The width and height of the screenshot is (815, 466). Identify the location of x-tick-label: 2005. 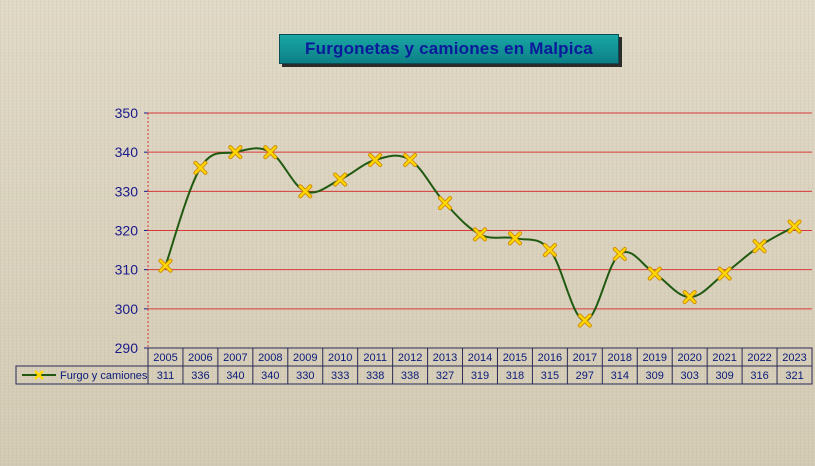
(165, 358).